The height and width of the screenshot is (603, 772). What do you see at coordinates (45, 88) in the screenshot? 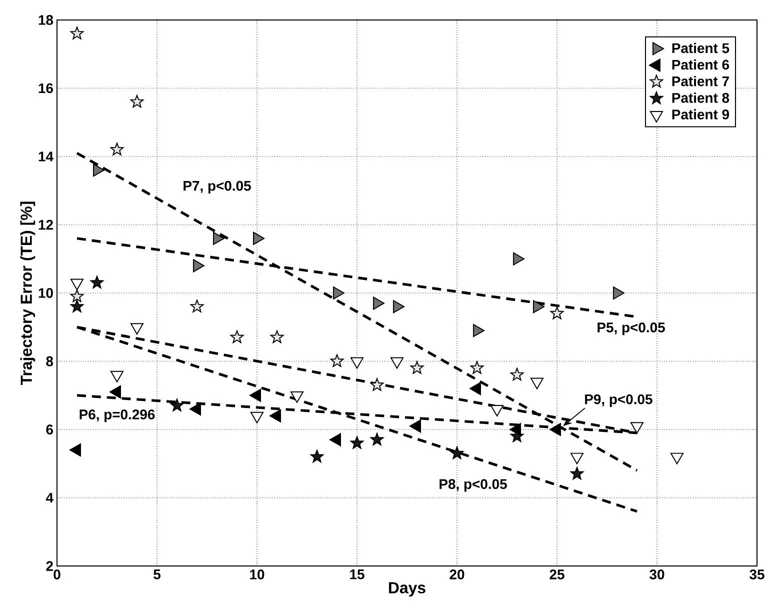
I see `y-tick-label: 16` at bounding box center [45, 88].